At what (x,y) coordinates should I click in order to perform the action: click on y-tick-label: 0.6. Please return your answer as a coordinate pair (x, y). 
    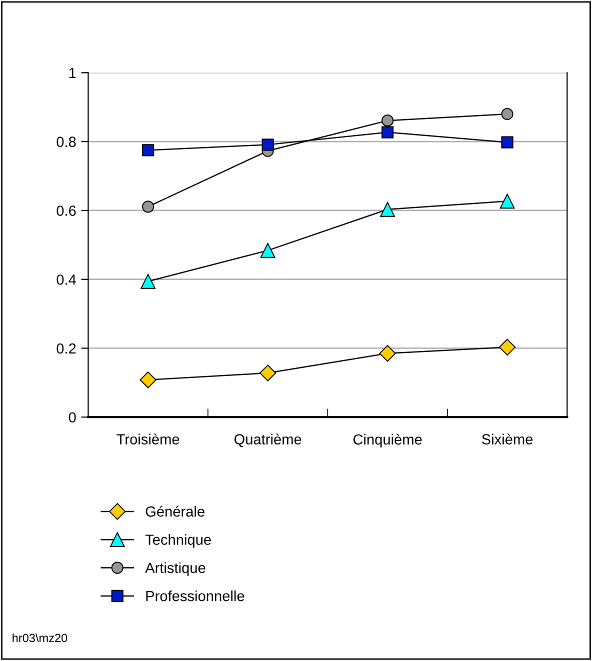
    Looking at the image, I should click on (66, 211).